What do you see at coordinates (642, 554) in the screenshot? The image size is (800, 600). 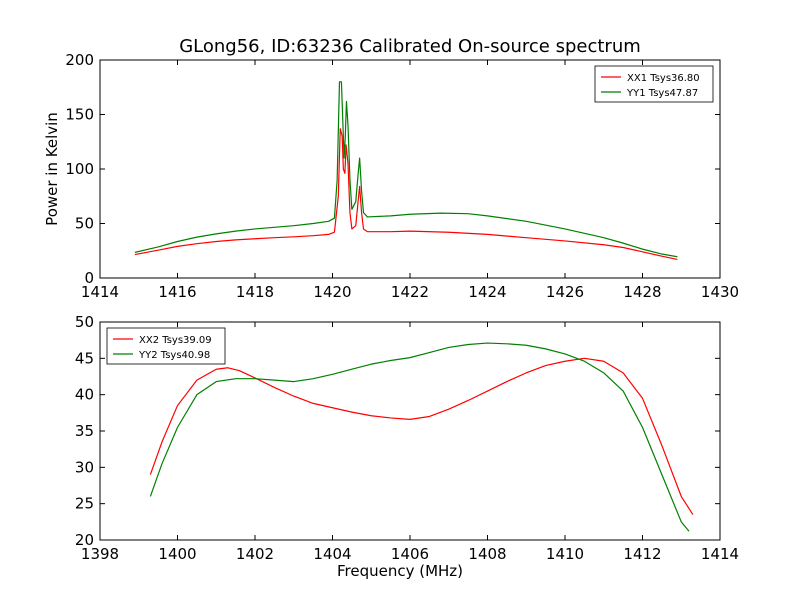 I see `x-tick-label: 1412` at bounding box center [642, 554].